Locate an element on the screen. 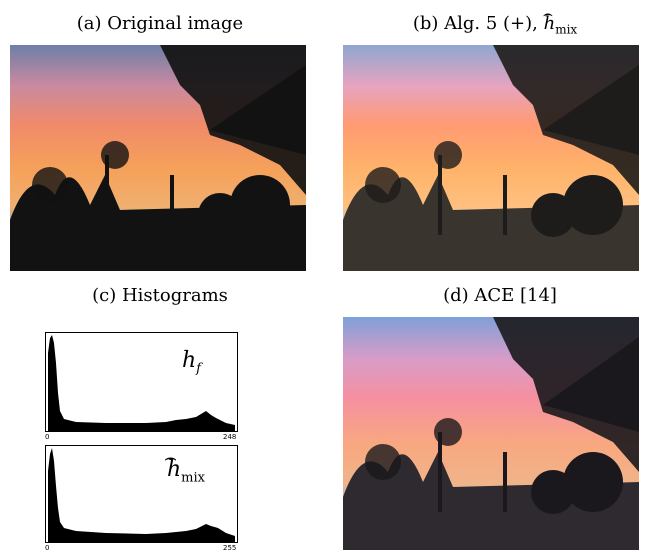 This screenshot has width=647, height=552. histogram-hf: 0 248 hf is located at coordinates (141, 386).